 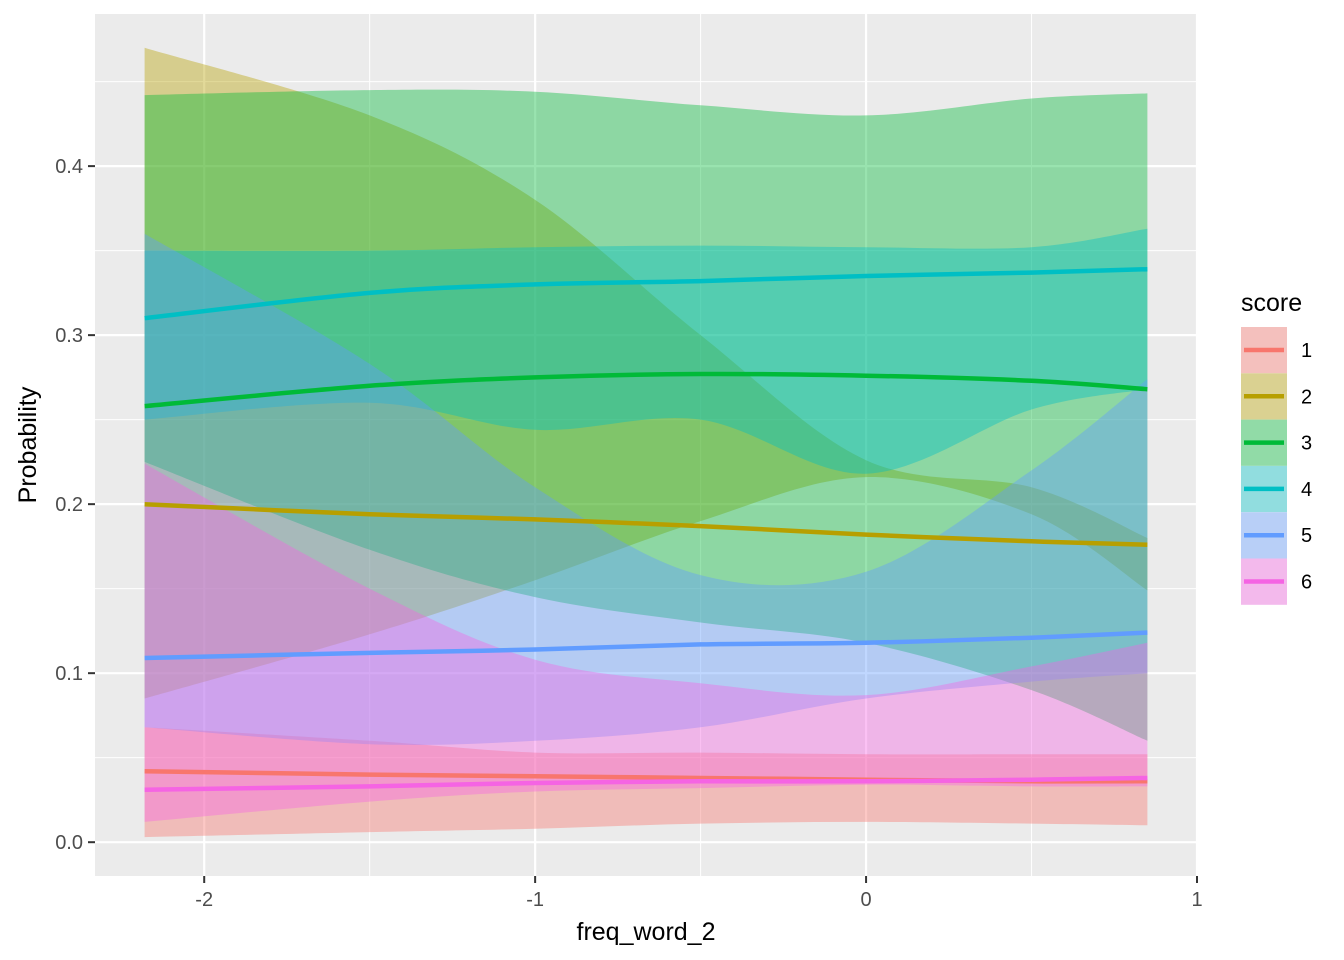 What do you see at coordinates (1306, 444) in the screenshot?
I see `legend-label: 3` at bounding box center [1306, 444].